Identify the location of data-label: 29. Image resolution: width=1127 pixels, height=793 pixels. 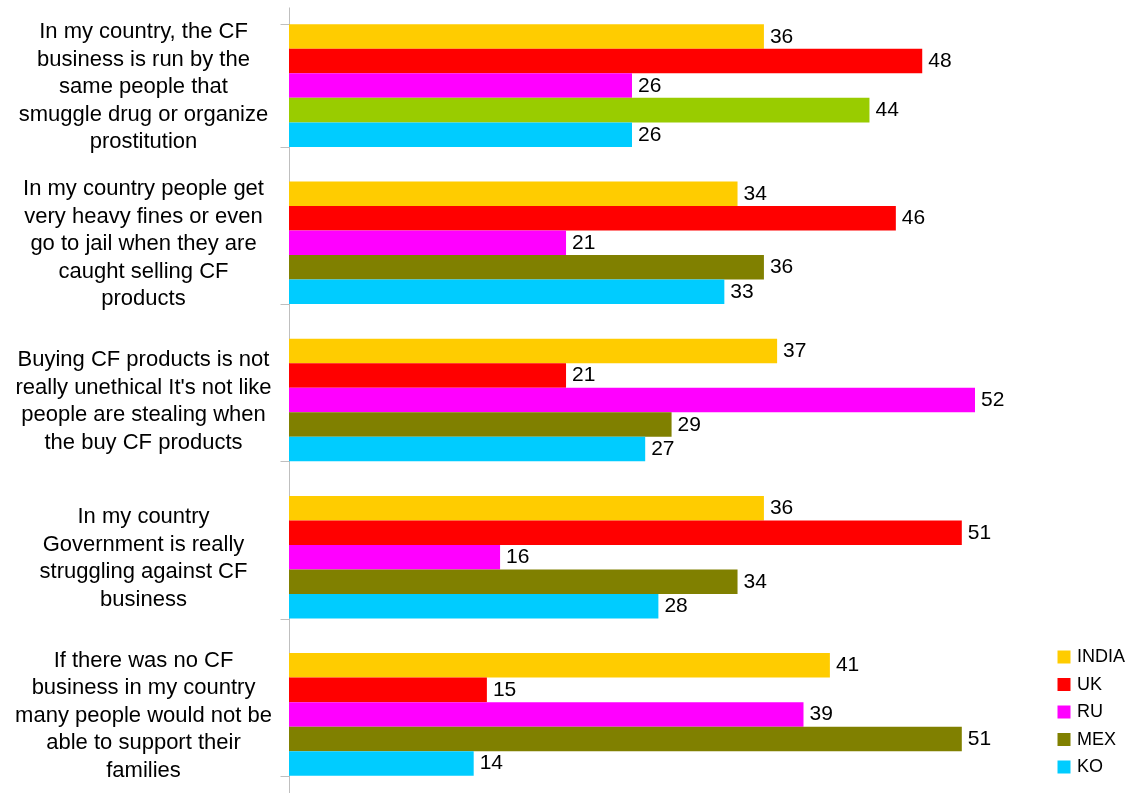
(689, 423).